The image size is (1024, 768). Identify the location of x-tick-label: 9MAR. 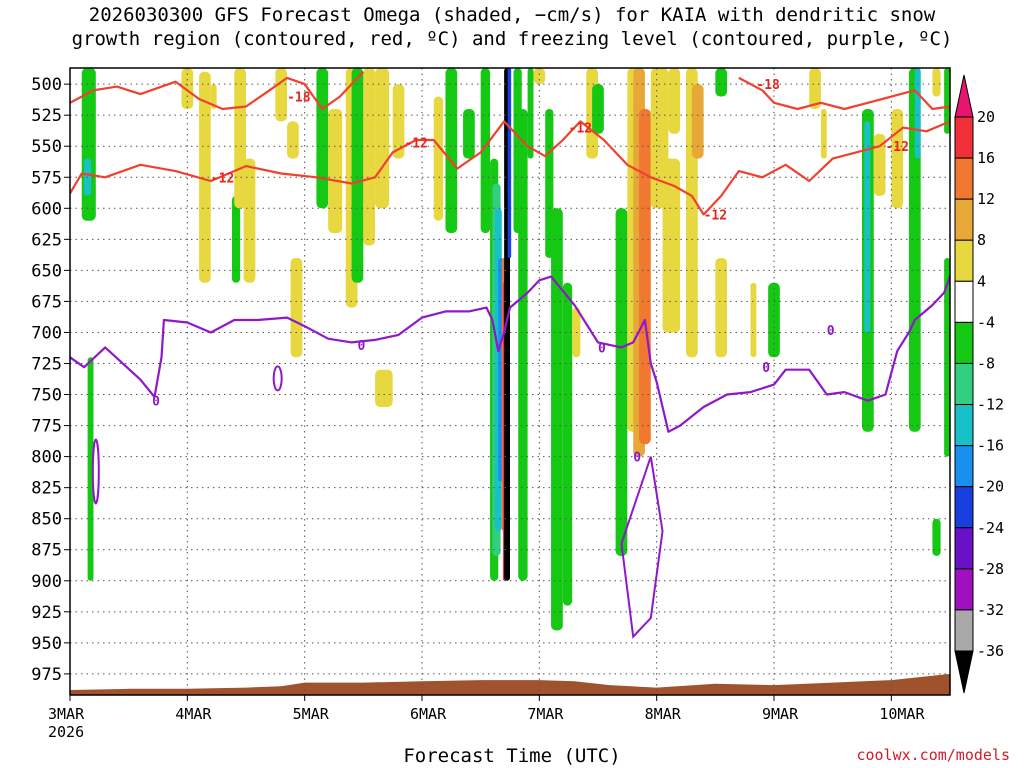
(780, 714).